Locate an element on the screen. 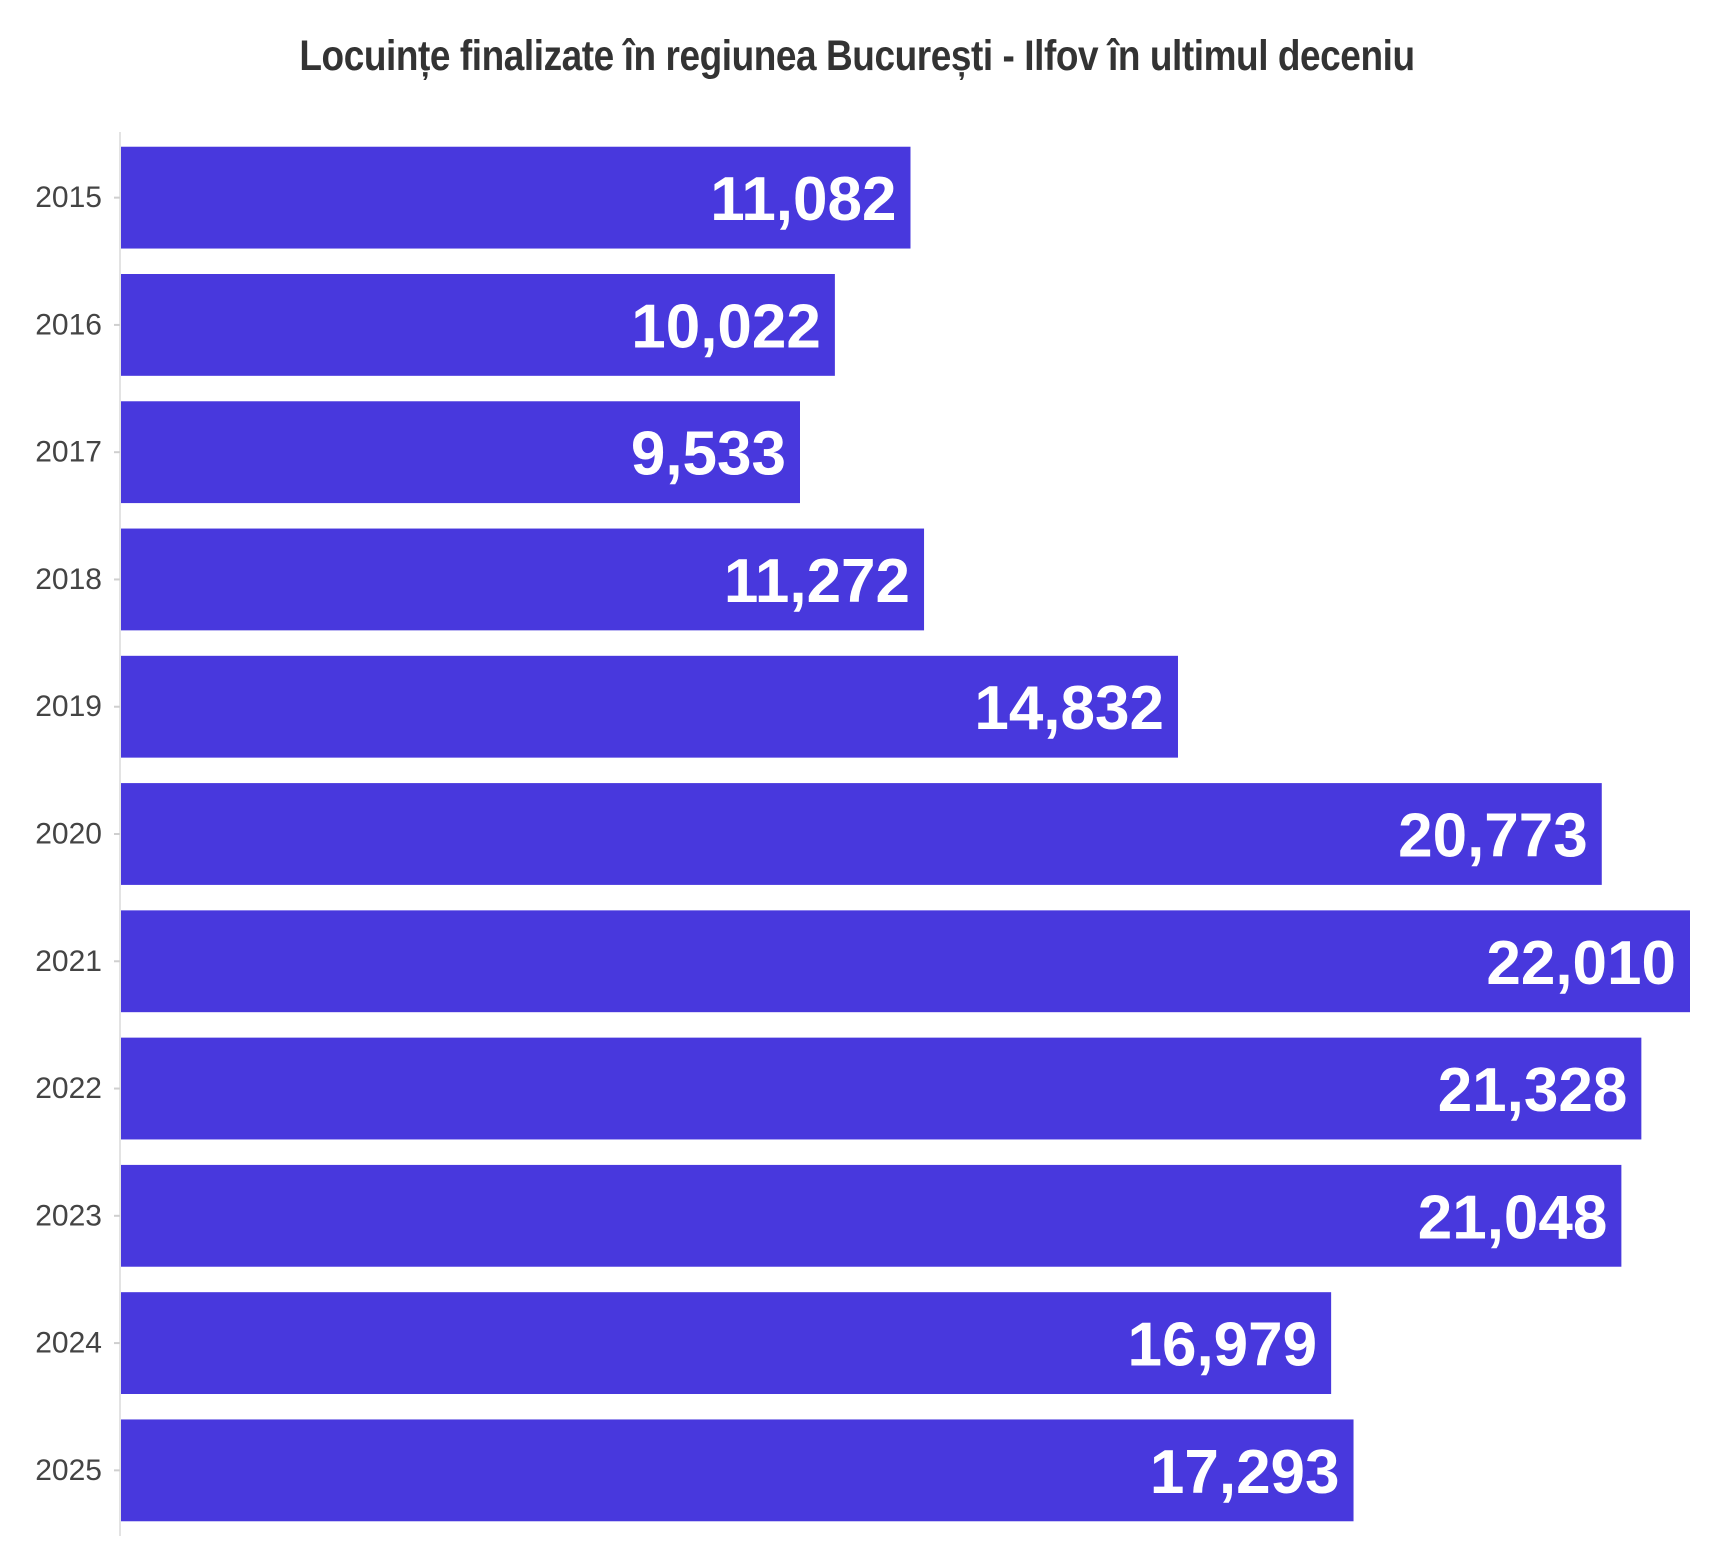 The width and height of the screenshot is (1714, 1551). bar-2017 is located at coordinates (461, 452).